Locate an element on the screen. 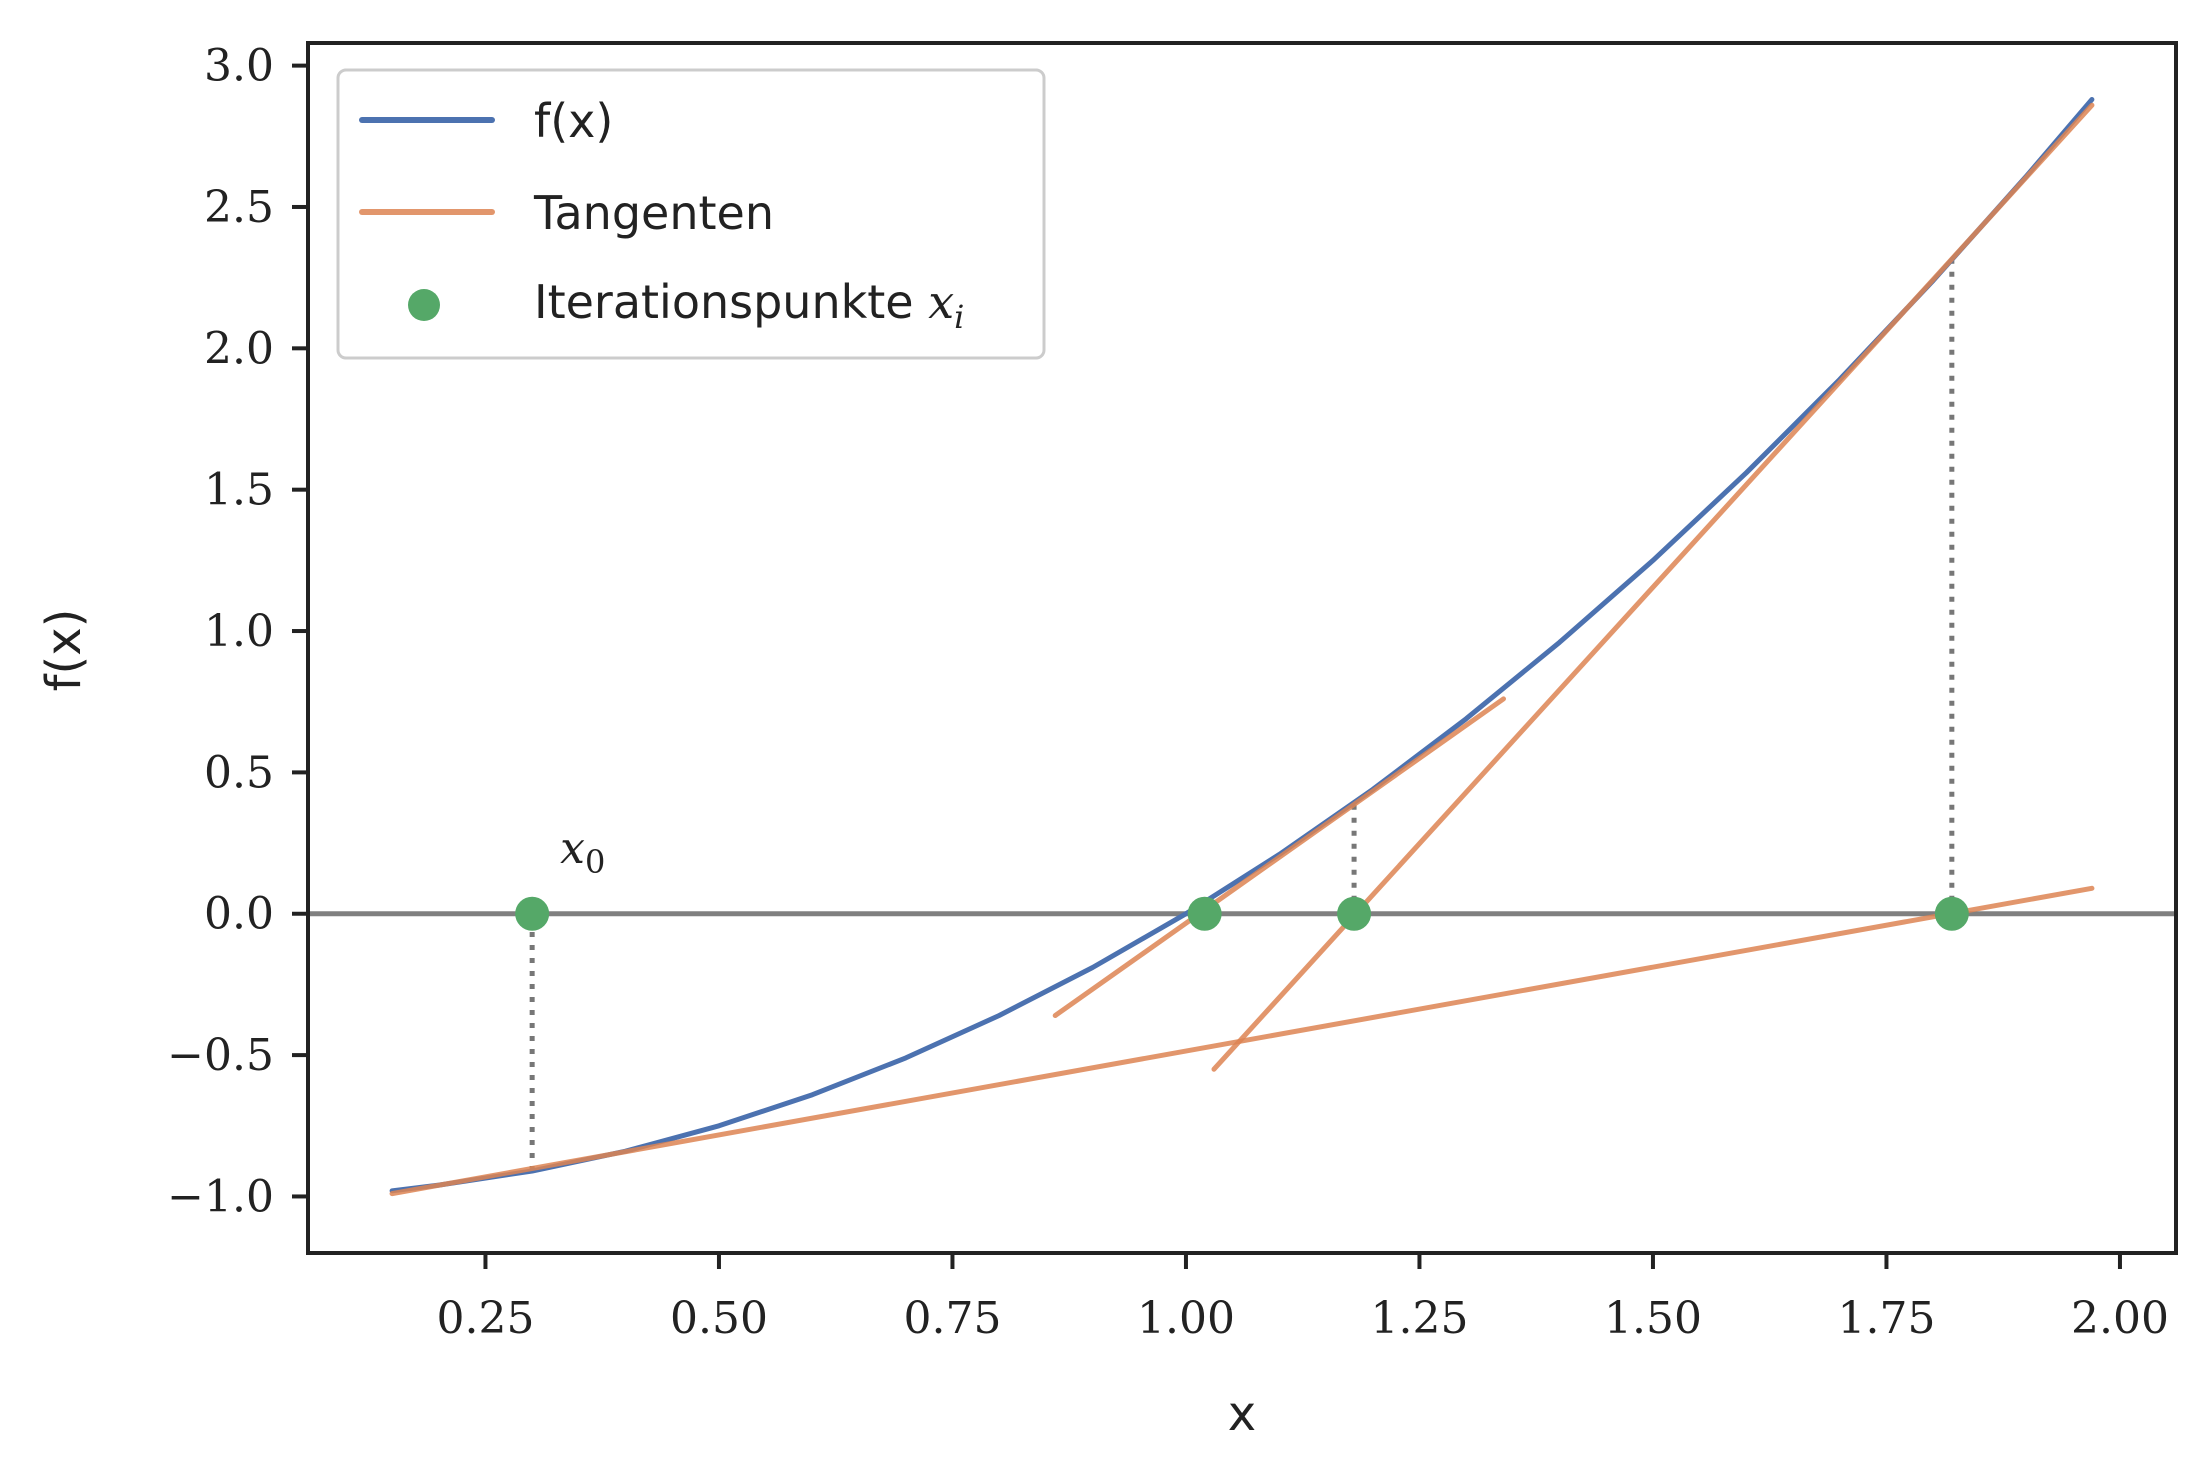 This screenshot has height=1477, width=2206. annotation-x0: x0 is located at coordinates (582, 852).